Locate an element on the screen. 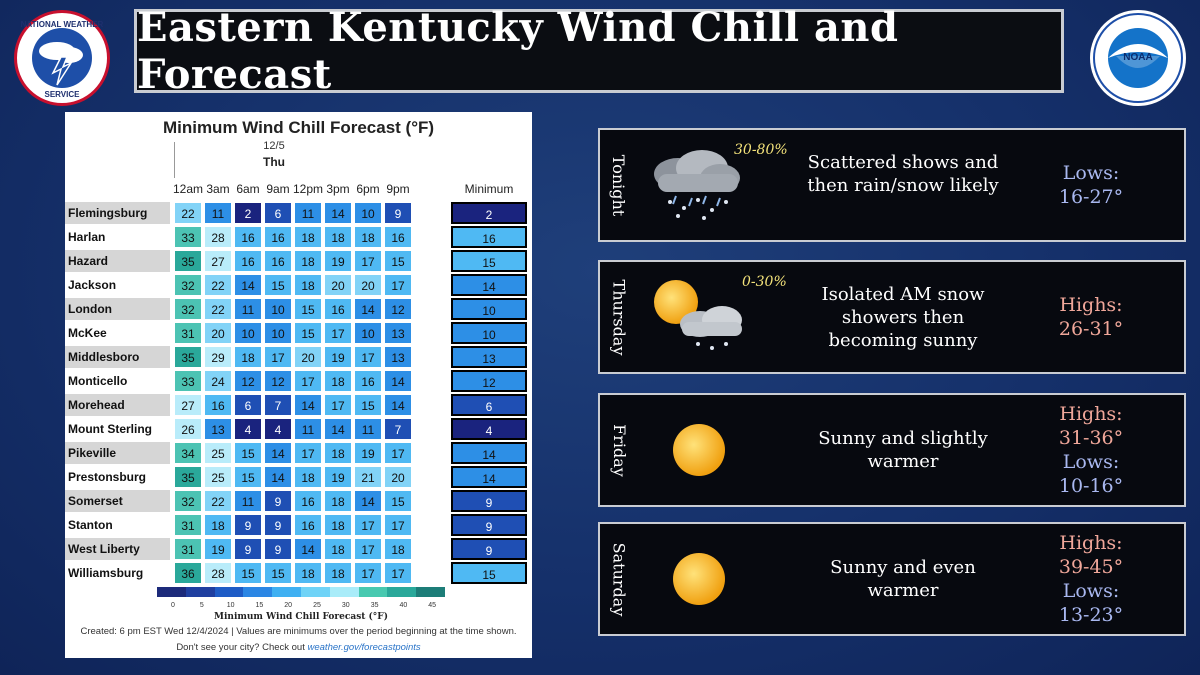 The height and width of the screenshot is (675, 1200). color-scale-bar is located at coordinates (301, 592).